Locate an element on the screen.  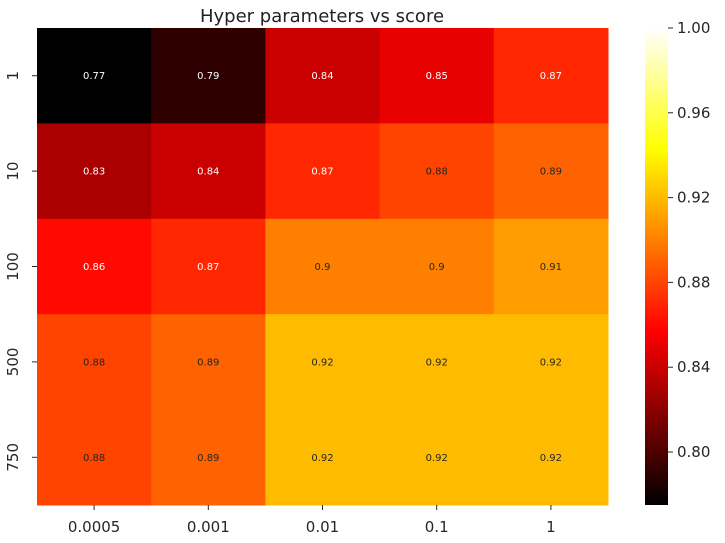
y-tick-label: 1 is located at coordinates (13, 76).